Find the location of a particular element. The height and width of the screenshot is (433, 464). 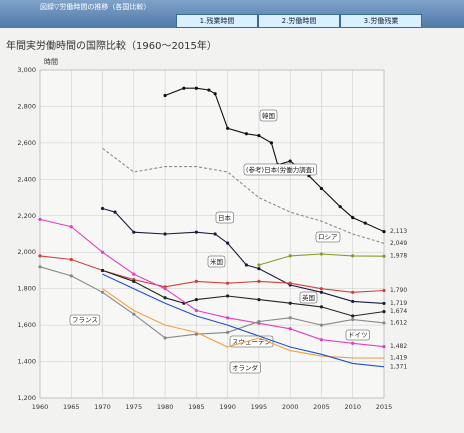

series-name: (参考)日本(労働力調査) is located at coordinates (280, 169).